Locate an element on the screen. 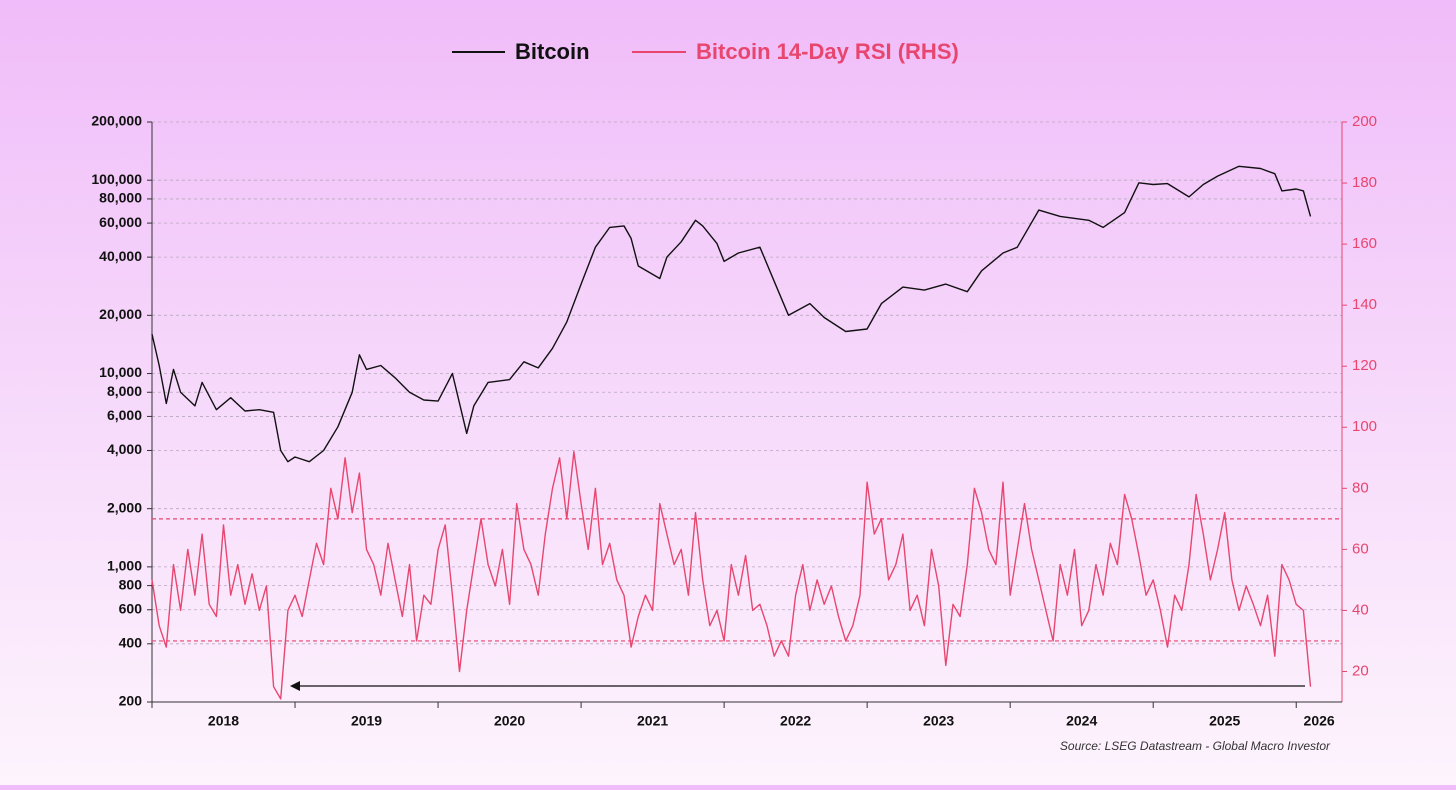  x-tick-label: 2024 is located at coordinates (1081, 721).